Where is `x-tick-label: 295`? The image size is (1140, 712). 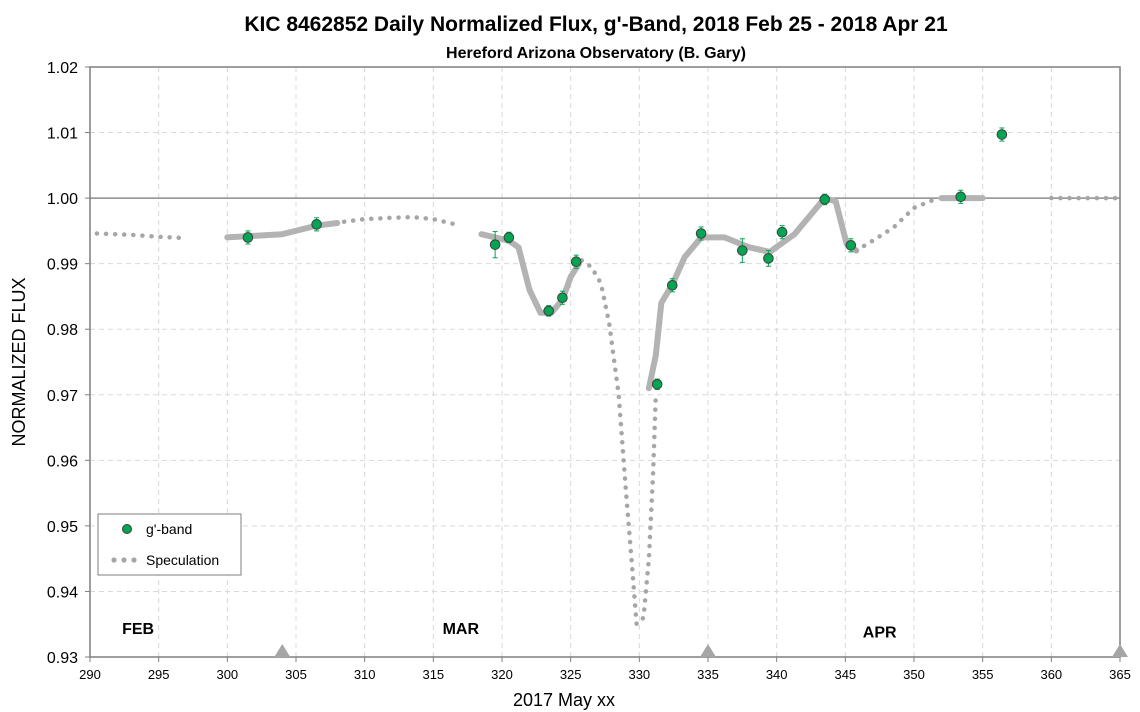
x-tick-label: 295 is located at coordinates (159, 674).